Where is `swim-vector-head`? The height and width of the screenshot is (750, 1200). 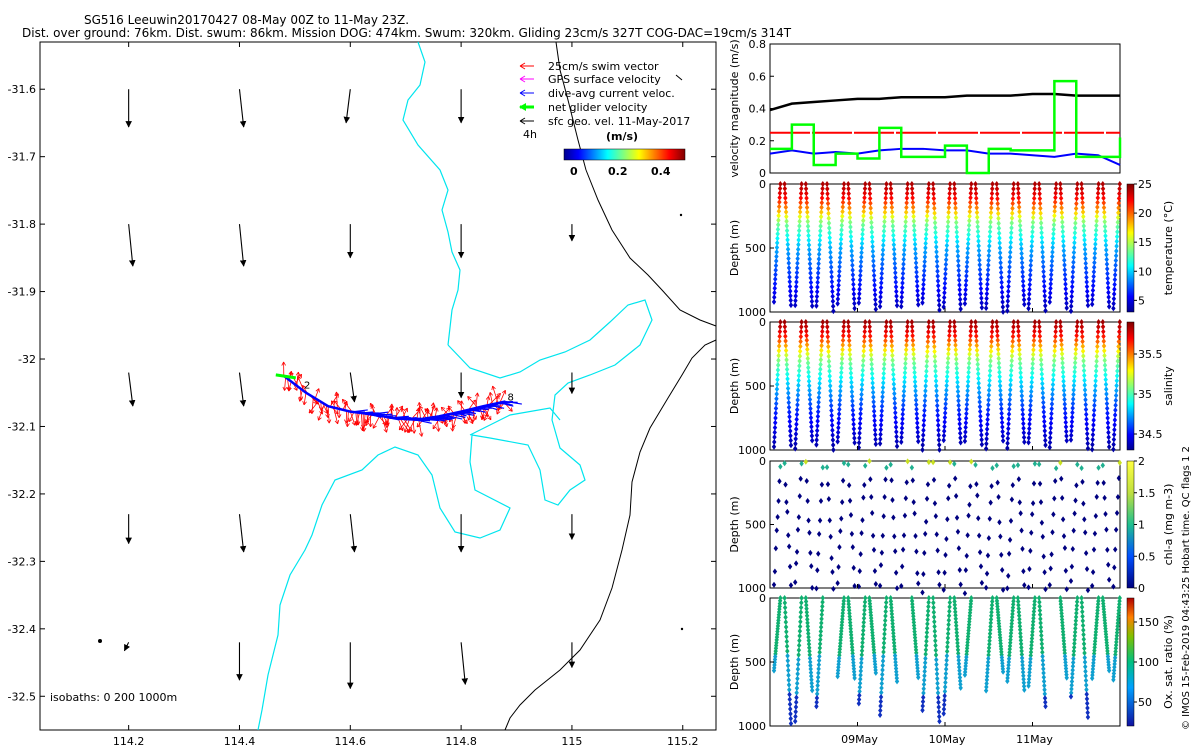 swim-vector-head is located at coordinates (299, 378).